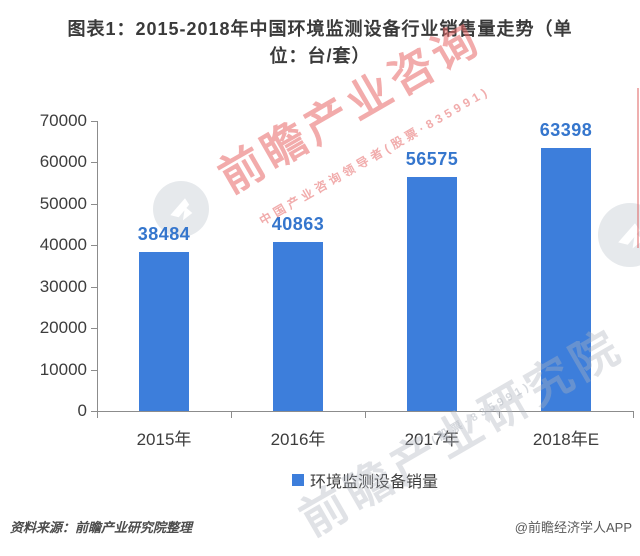 The image size is (640, 556). What do you see at coordinates (432, 158) in the screenshot?
I see `bar-value-label: 56575` at bounding box center [432, 158].